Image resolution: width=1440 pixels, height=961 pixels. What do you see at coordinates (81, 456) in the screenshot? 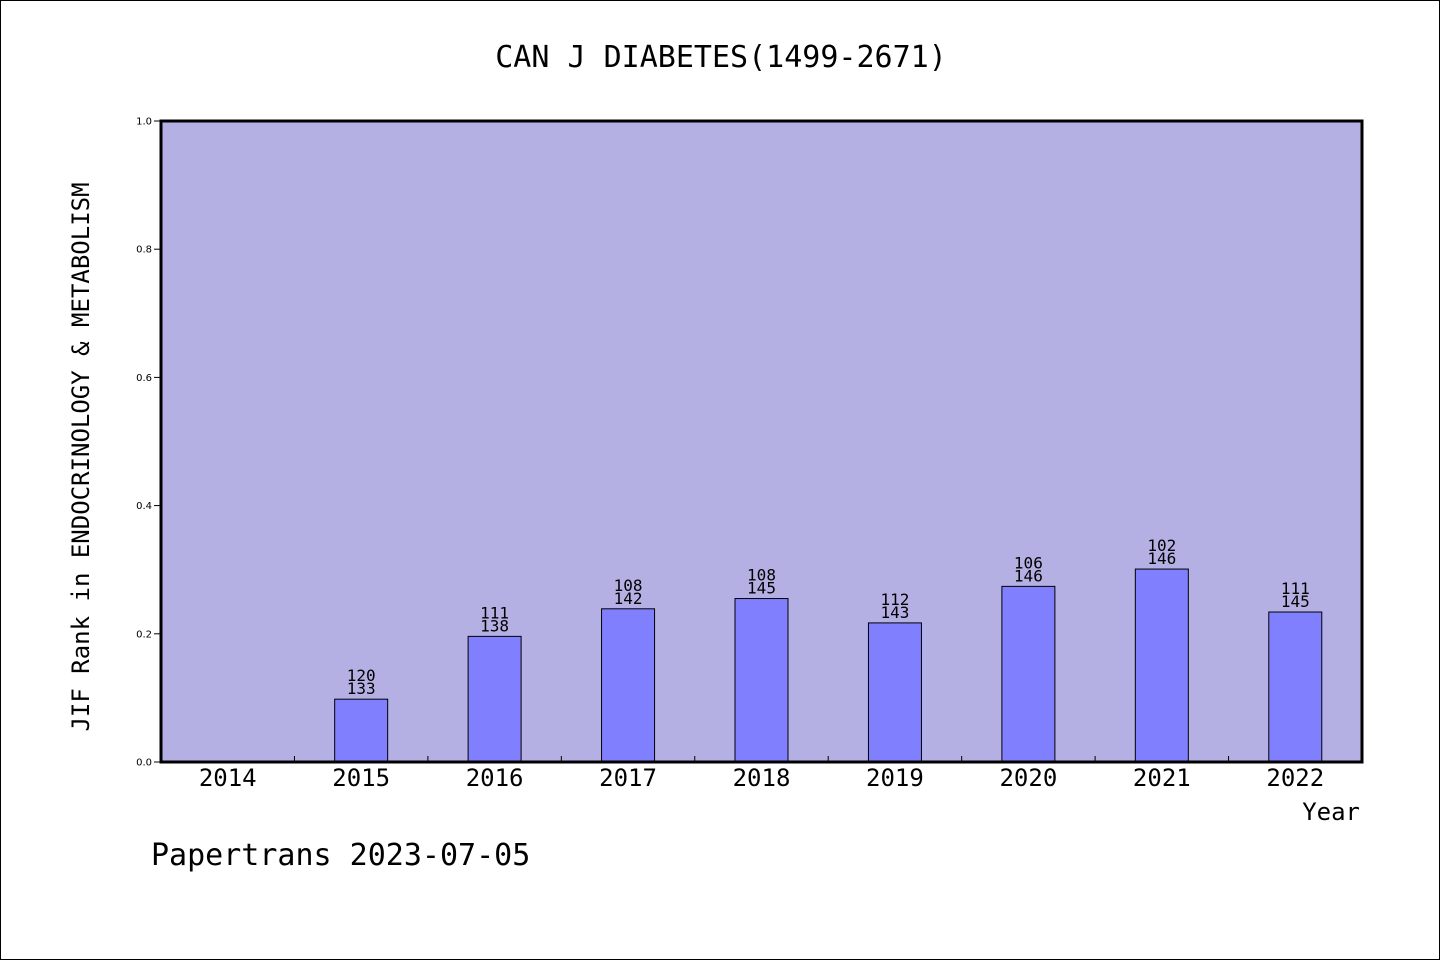
I see `y-axis-label: JIF Rank in ENDOCRINOLOGY & METABOLISM` at bounding box center [81, 456].